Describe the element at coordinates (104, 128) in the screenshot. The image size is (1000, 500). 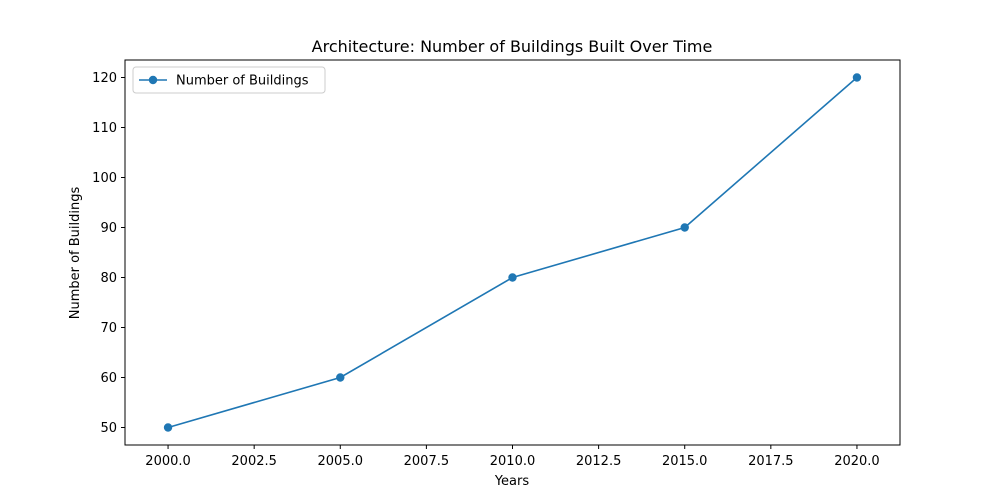
I see `y-tick-label: 110` at that location.